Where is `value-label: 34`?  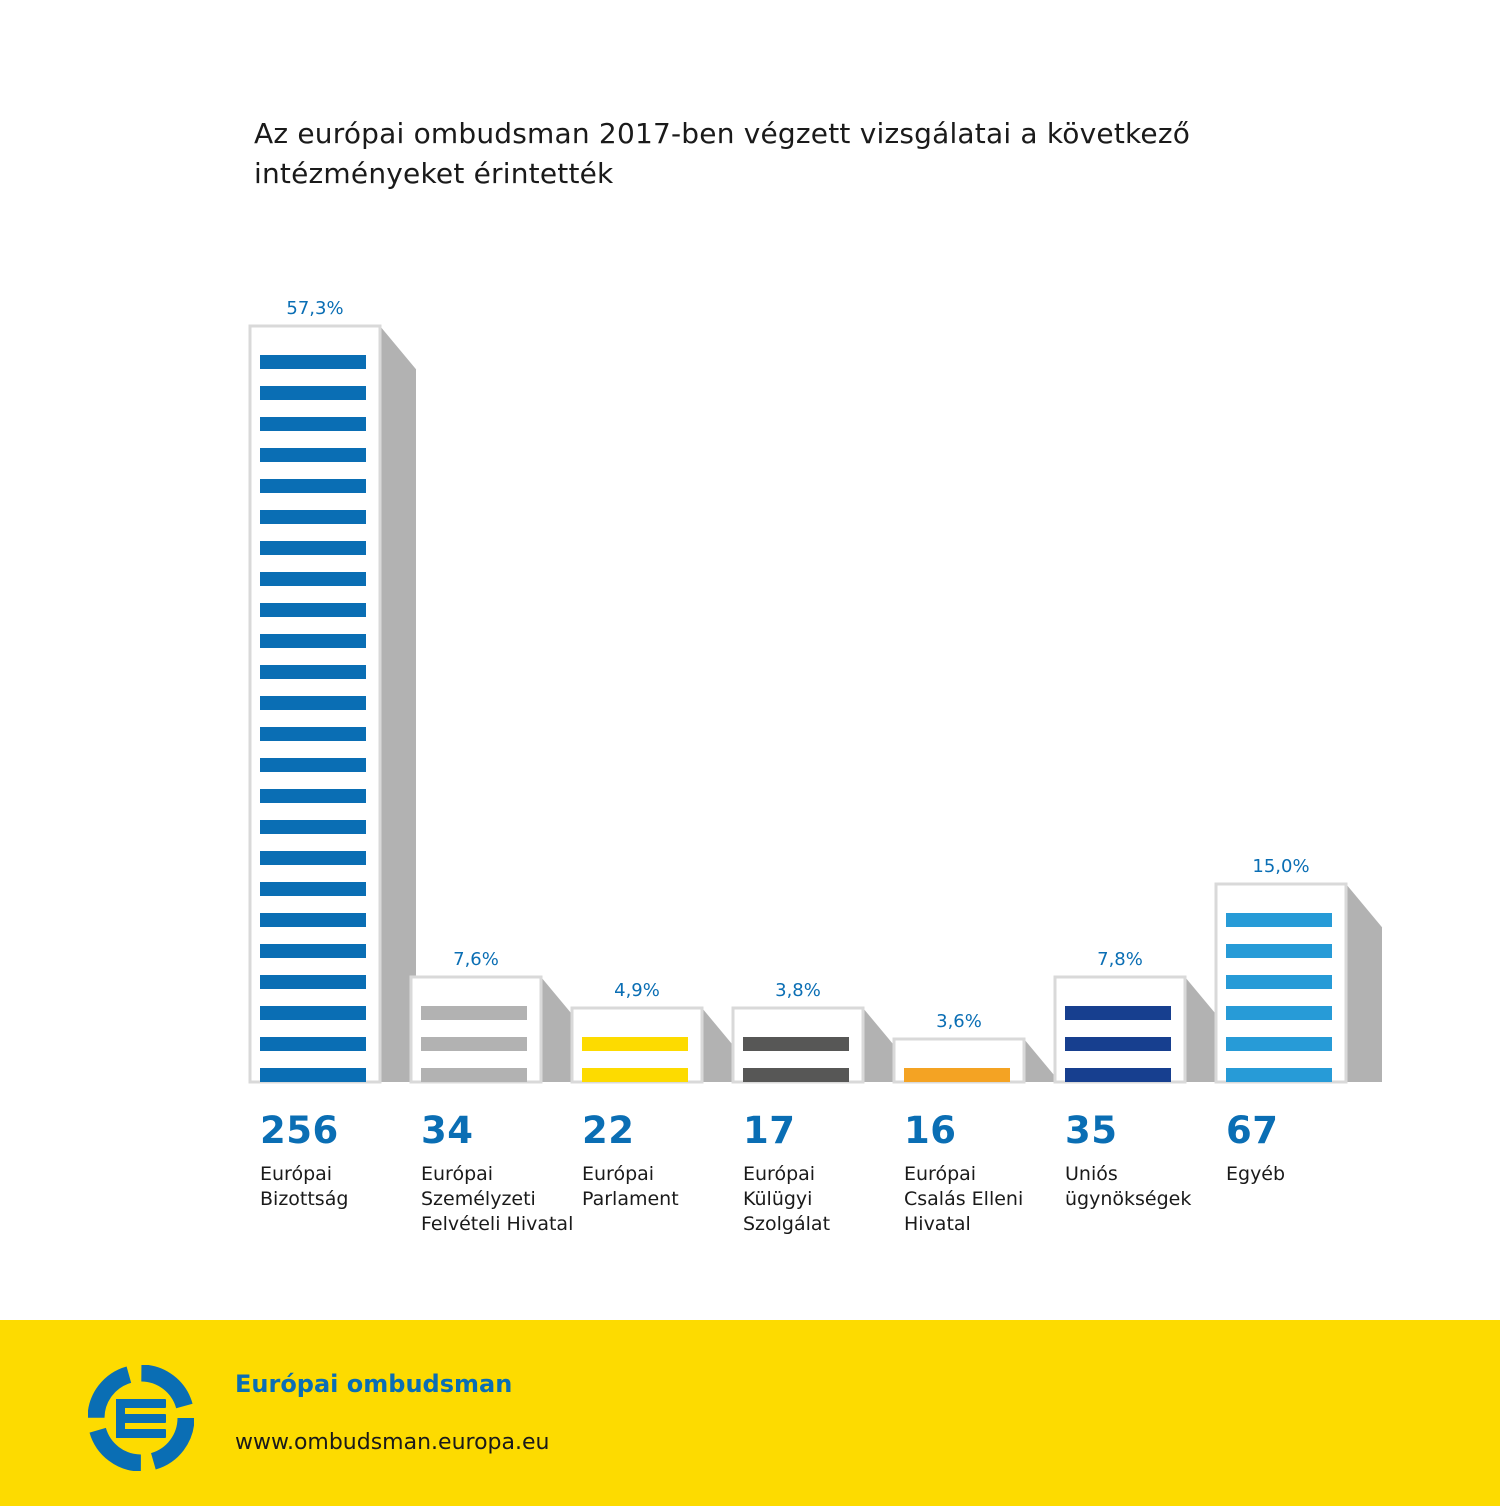
value-label: 34 is located at coordinates (447, 1130).